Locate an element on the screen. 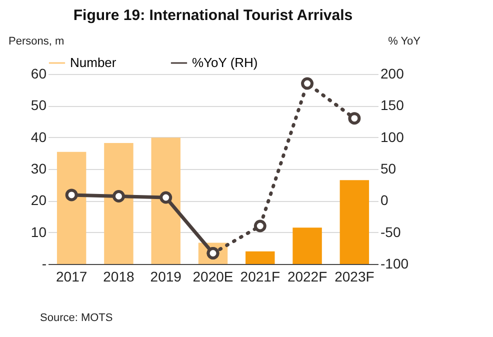 The height and width of the screenshot is (337, 493). legend-label: Number is located at coordinates (93, 62).